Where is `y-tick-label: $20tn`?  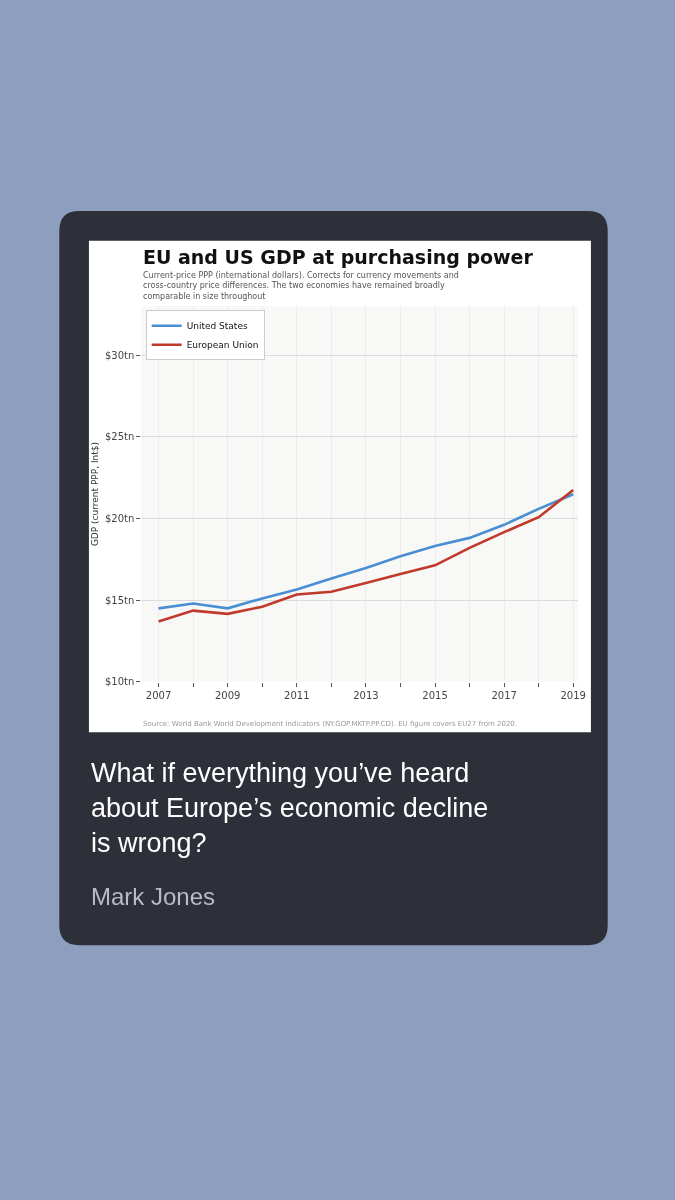
y-tick-label: $20tn is located at coordinates (119, 518).